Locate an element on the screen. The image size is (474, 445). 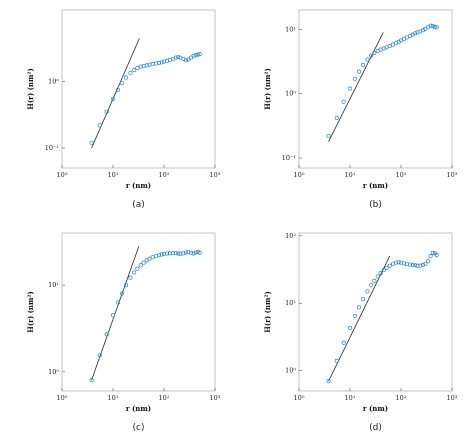
panel-label-b: (b) is located at coordinates (375, 205).